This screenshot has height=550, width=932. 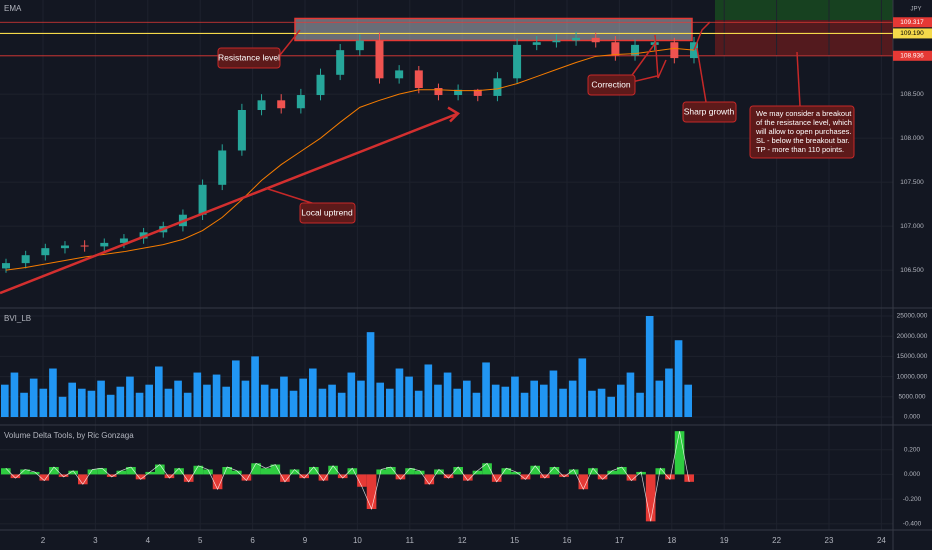 I want to click on x-tick-label: 6, so click(x=252, y=540).